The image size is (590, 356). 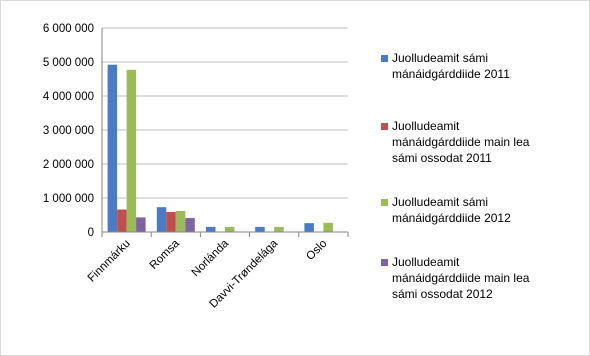 What do you see at coordinates (451, 218) in the screenshot?
I see `legend-label: mánáidgárddiide 2012` at bounding box center [451, 218].